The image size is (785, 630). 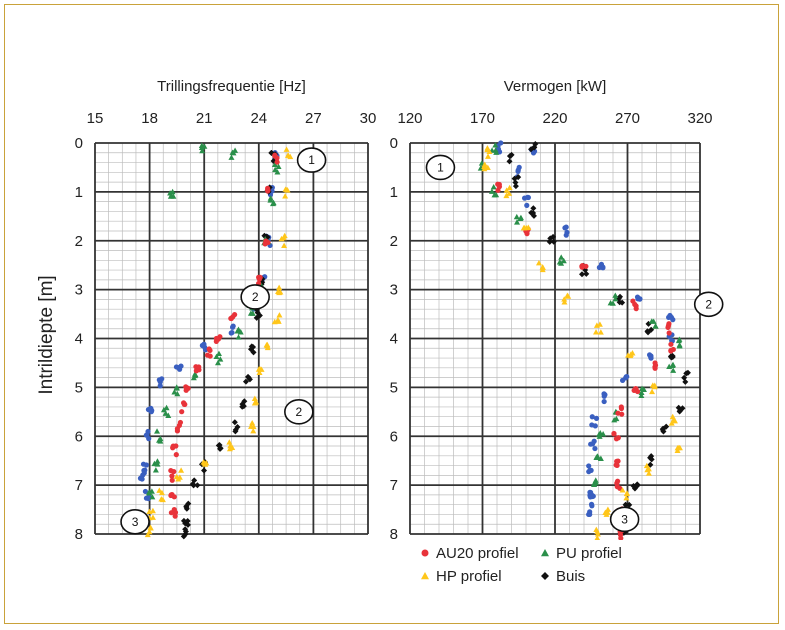 What do you see at coordinates (394, 534) in the screenshot?
I see `power-y-tick-label: 8` at bounding box center [394, 534].